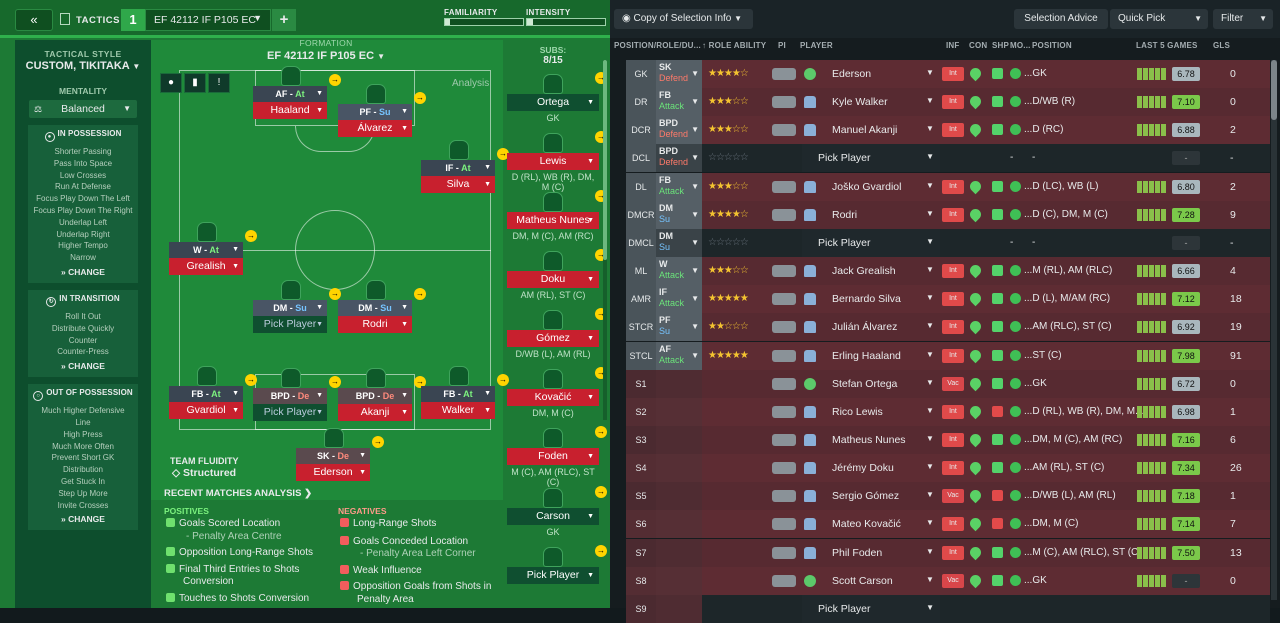 Image resolution: width=1280 pixels, height=623 pixels. I want to click on sub-player: Doku ▼ AM (RL), ST (C) →, so click(557, 274).